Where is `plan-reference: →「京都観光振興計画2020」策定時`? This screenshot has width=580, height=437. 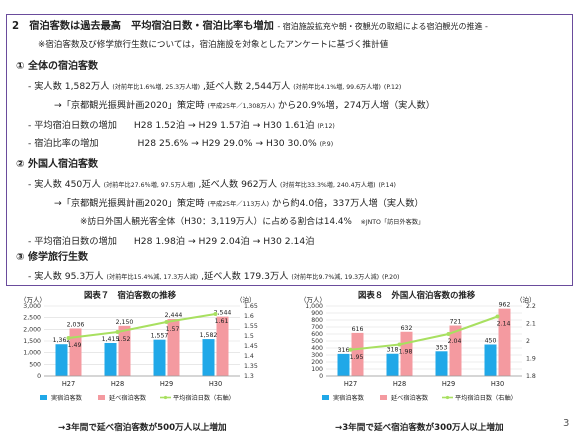
plan-reference: →「京都観光振興計画2020」策定時 is located at coordinates (129, 105).